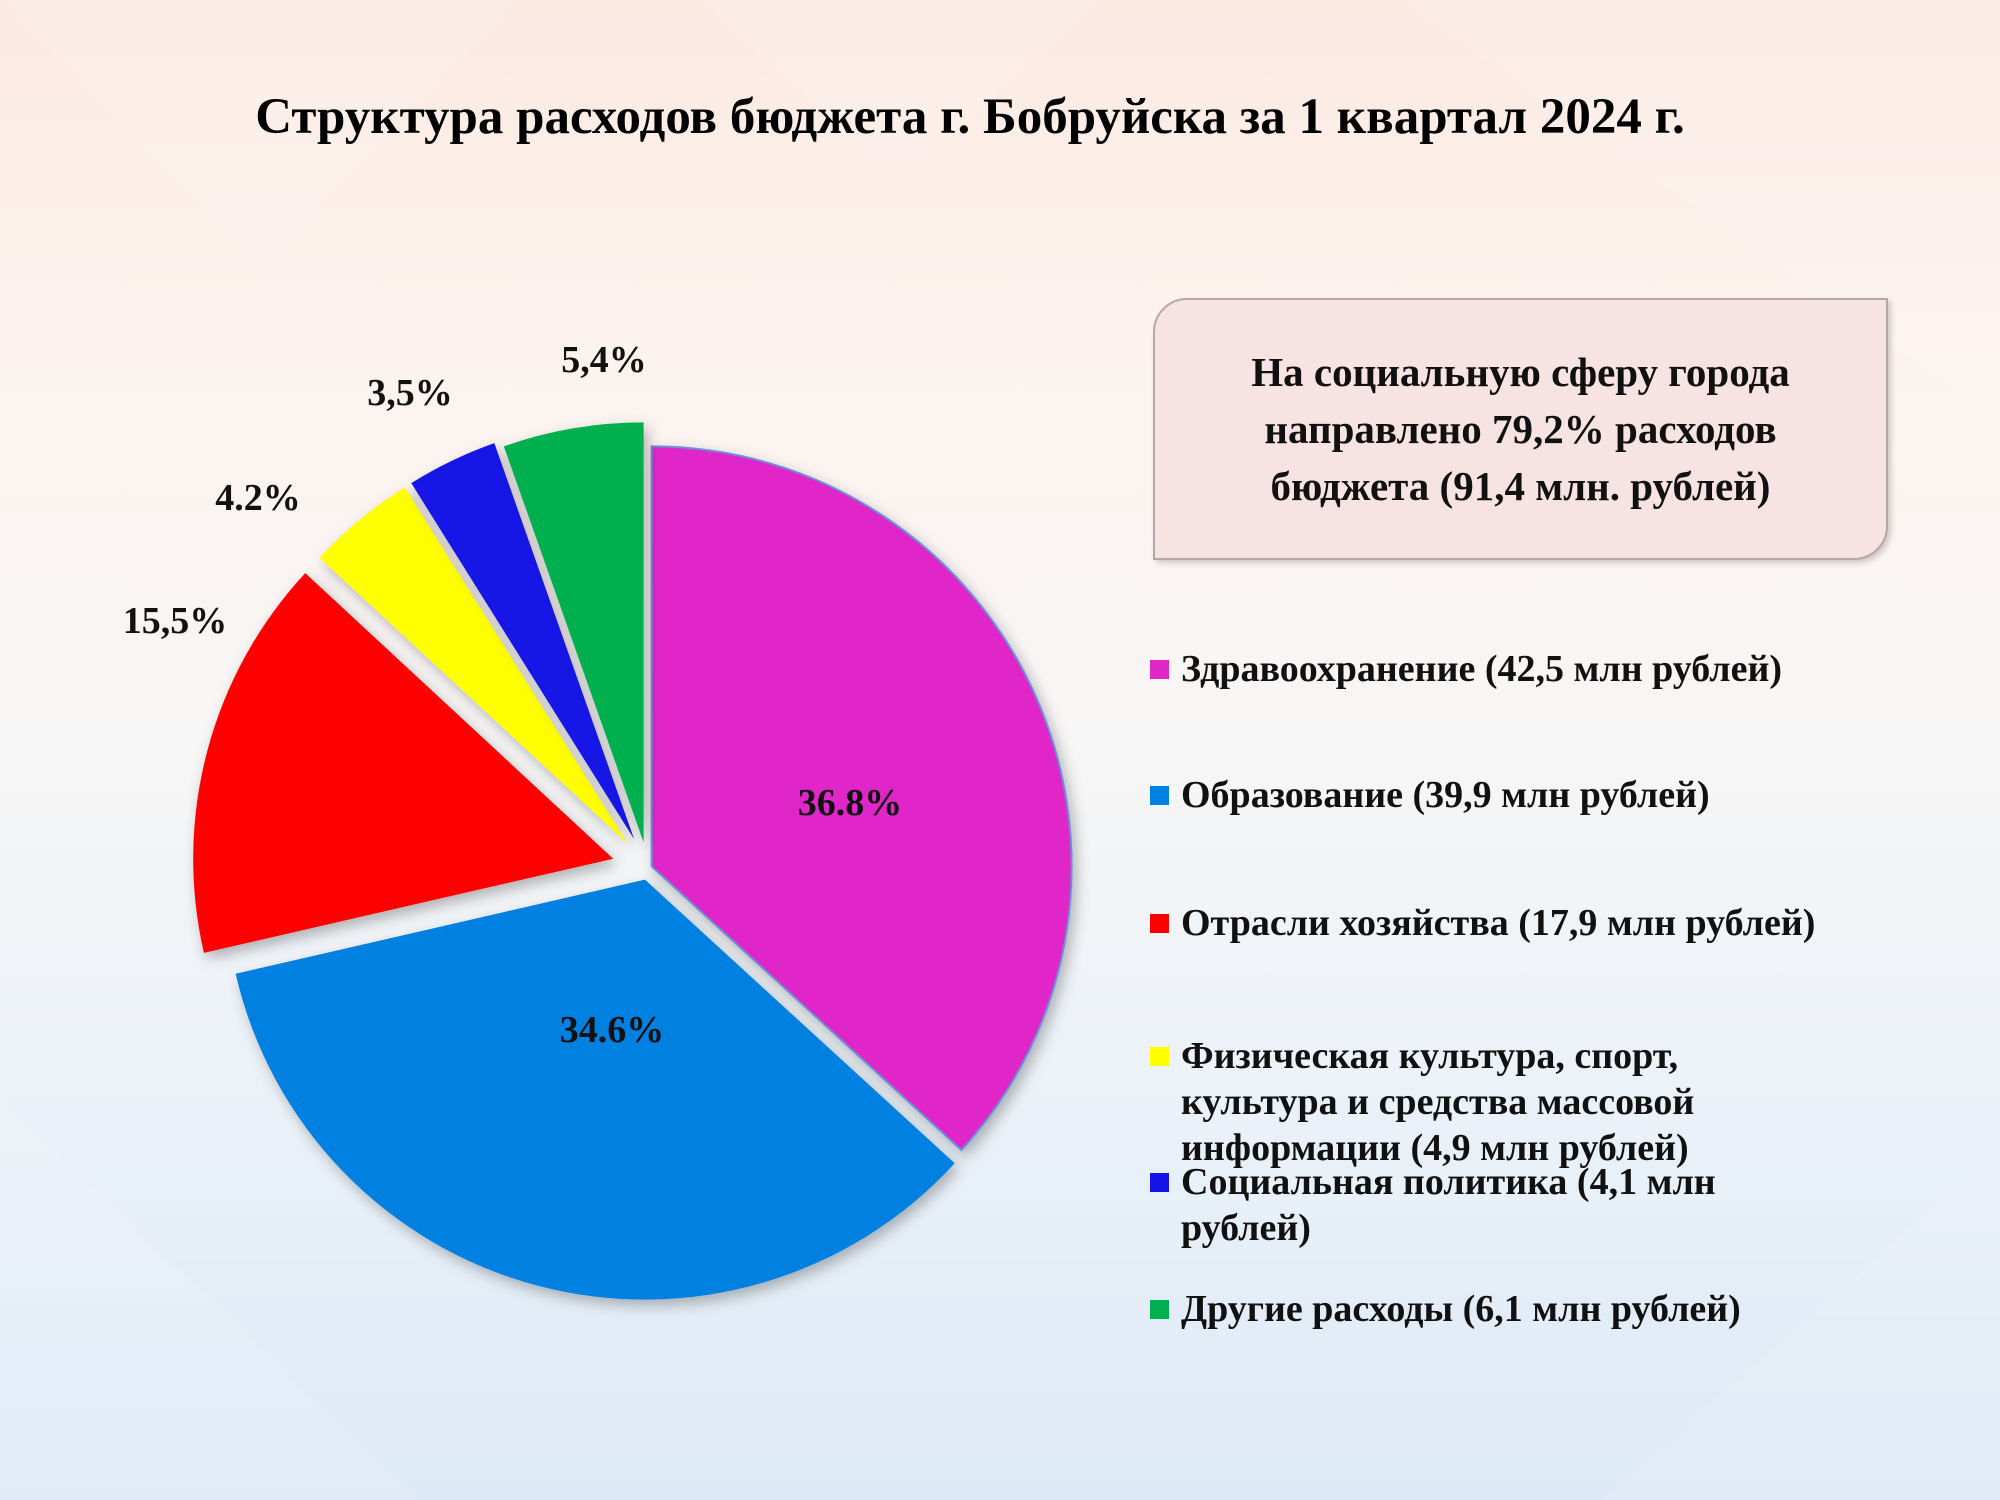 The height and width of the screenshot is (1500, 2000). Describe the element at coordinates (573, 632) in the screenshot. I see `pie-slice-other` at that location.